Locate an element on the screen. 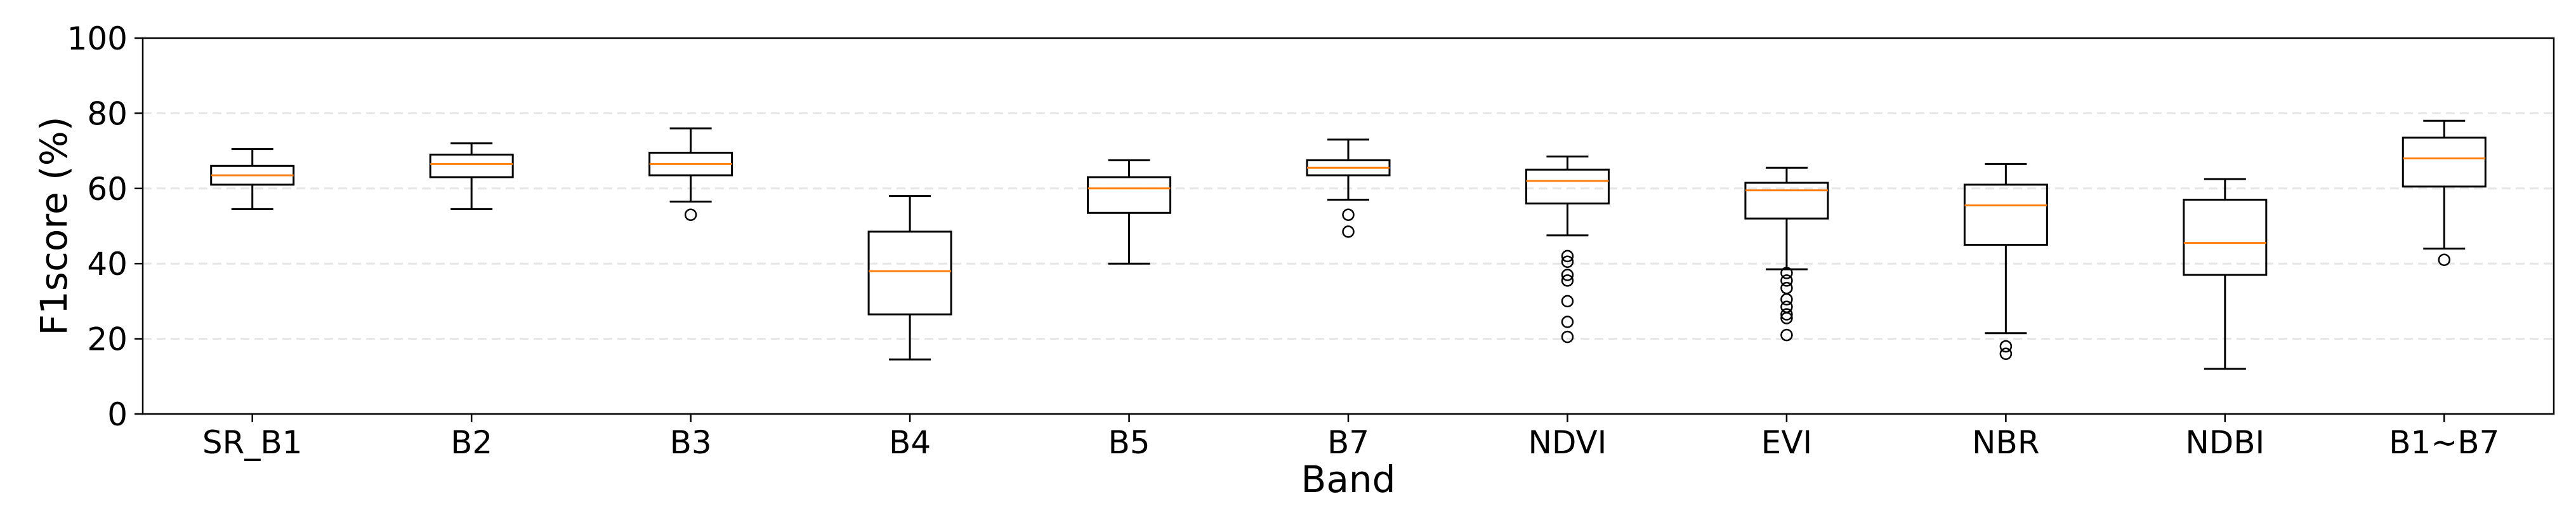 The height and width of the screenshot is (520, 2576). x-tick-label: B1~B7 is located at coordinates (2444, 442).